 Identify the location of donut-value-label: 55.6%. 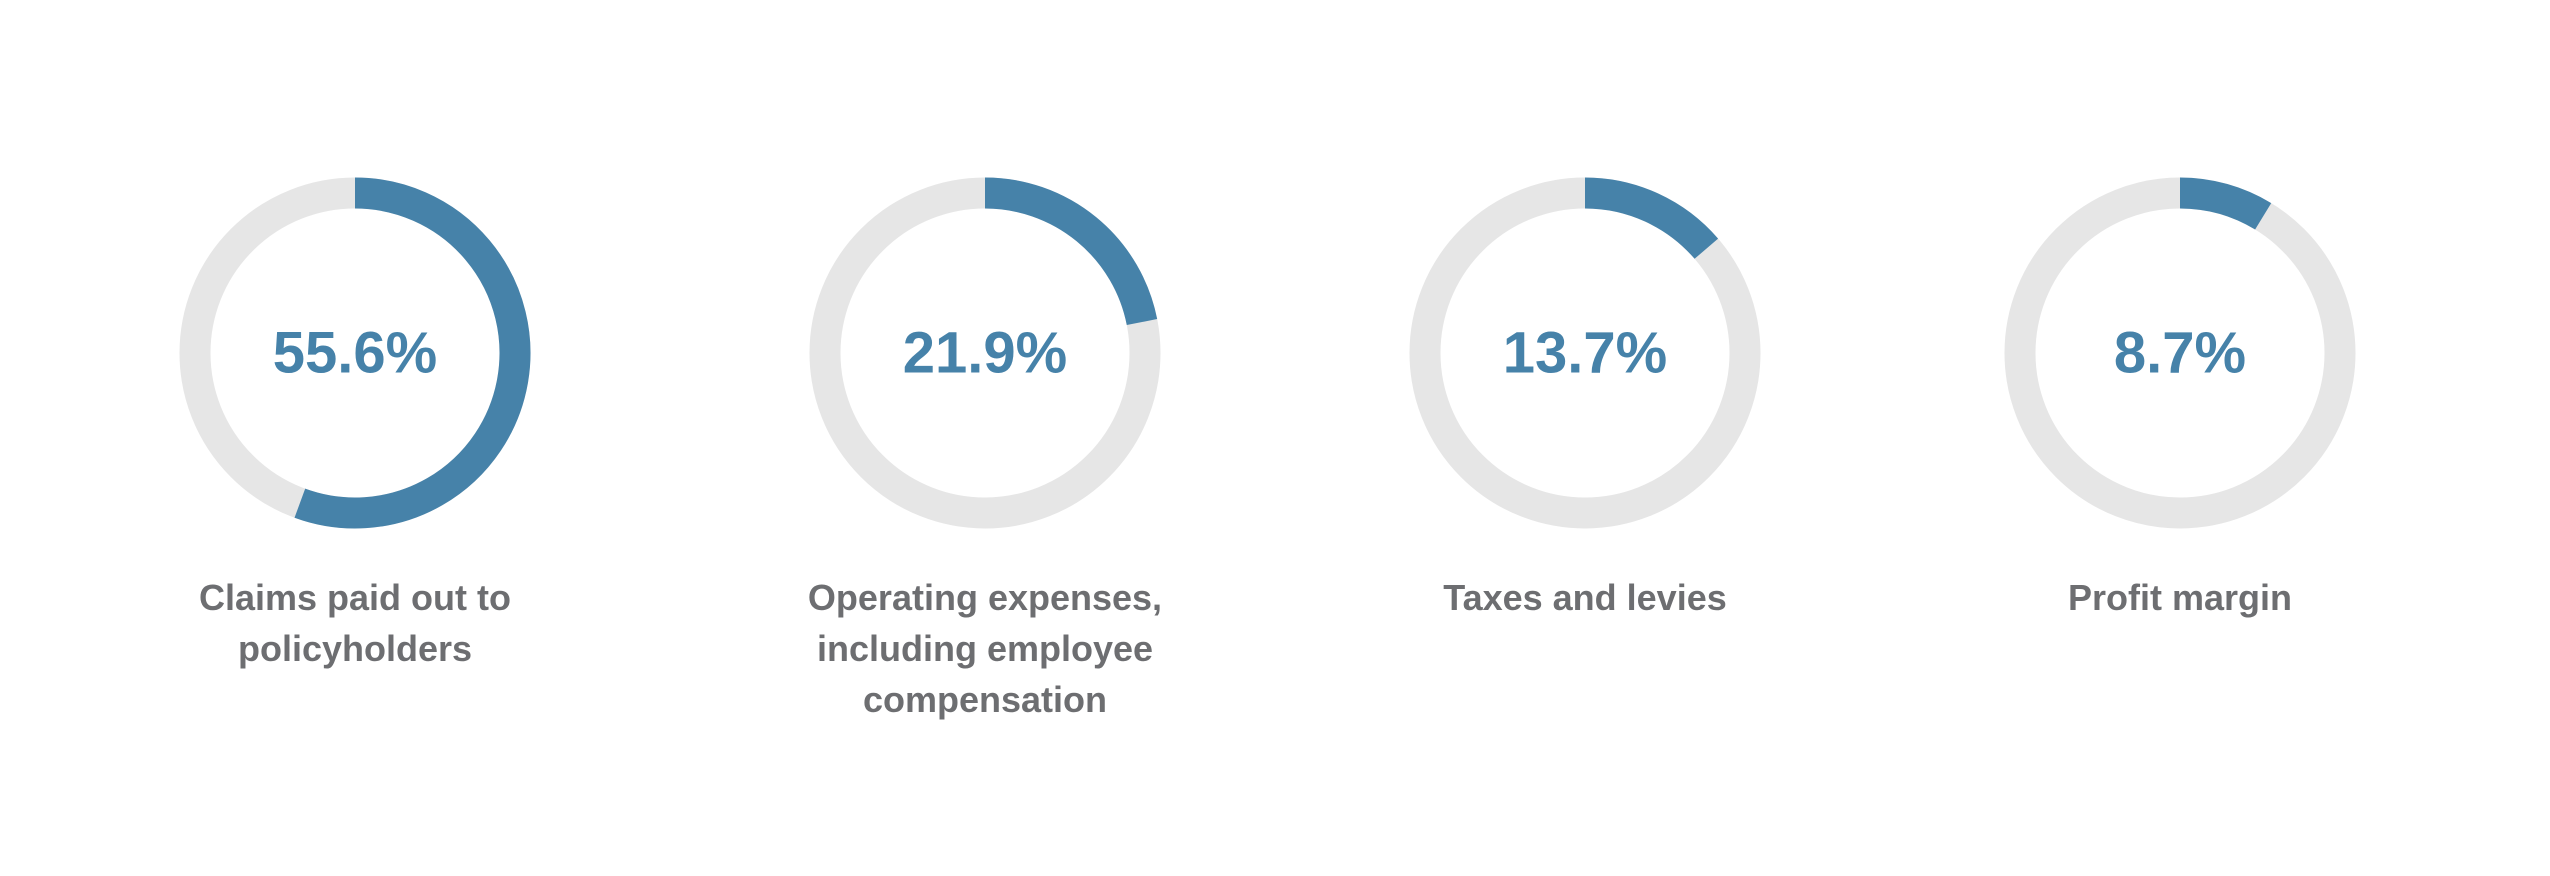
(355, 353).